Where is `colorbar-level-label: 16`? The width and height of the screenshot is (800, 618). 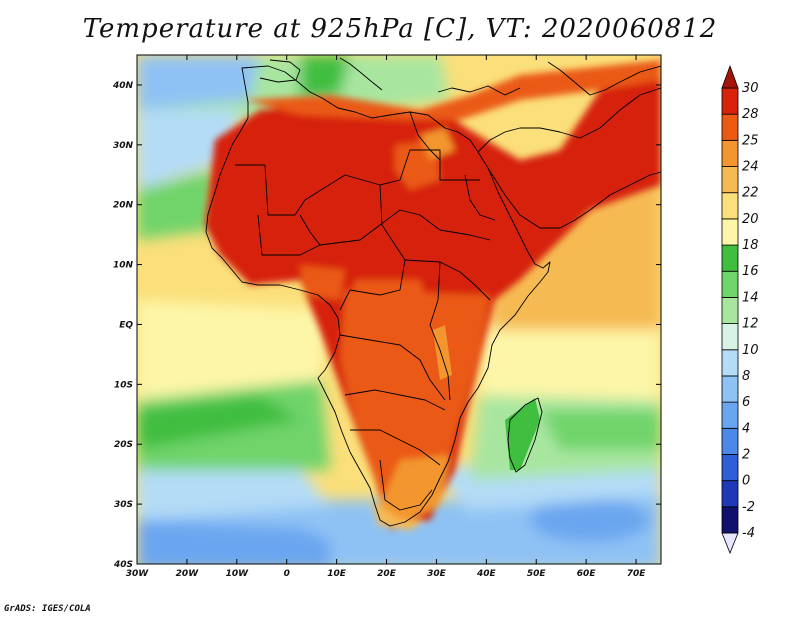 colorbar-level-label: 16 is located at coordinates (750, 271).